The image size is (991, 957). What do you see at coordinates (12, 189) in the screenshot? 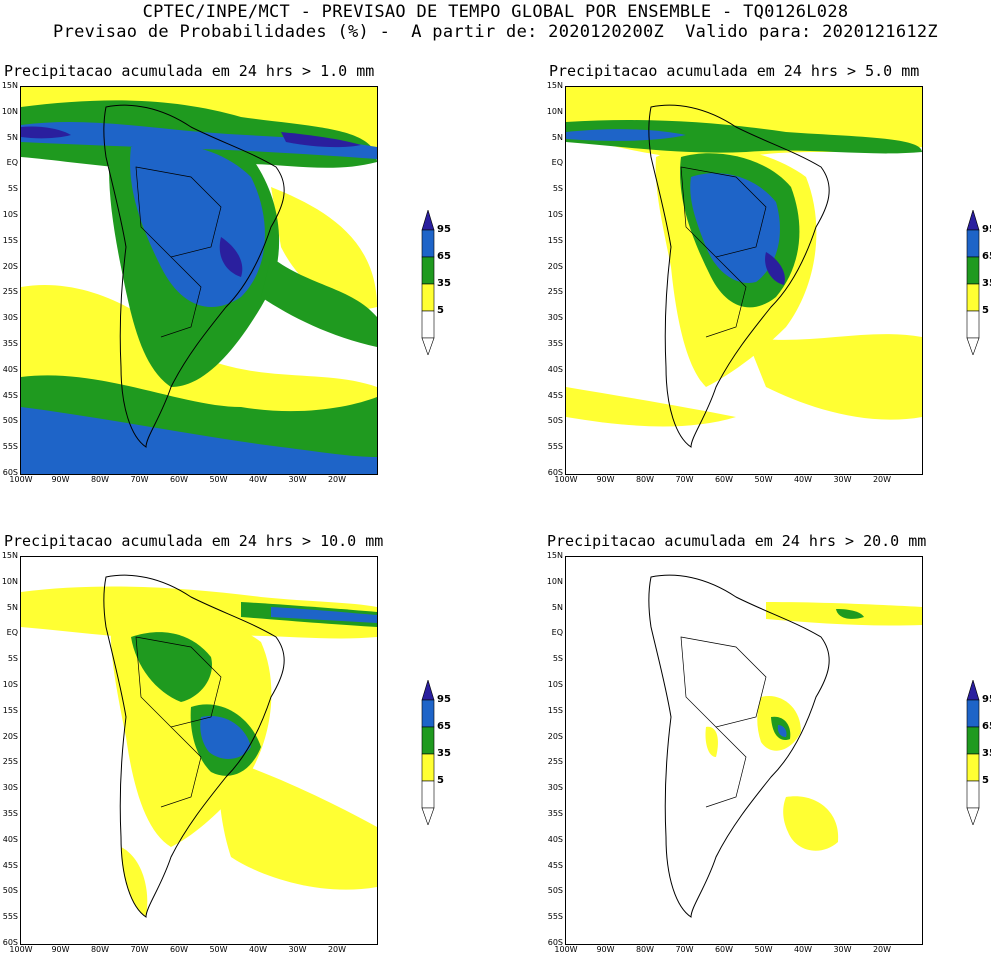
I see `lat-label: 5S` at bounding box center [12, 189].